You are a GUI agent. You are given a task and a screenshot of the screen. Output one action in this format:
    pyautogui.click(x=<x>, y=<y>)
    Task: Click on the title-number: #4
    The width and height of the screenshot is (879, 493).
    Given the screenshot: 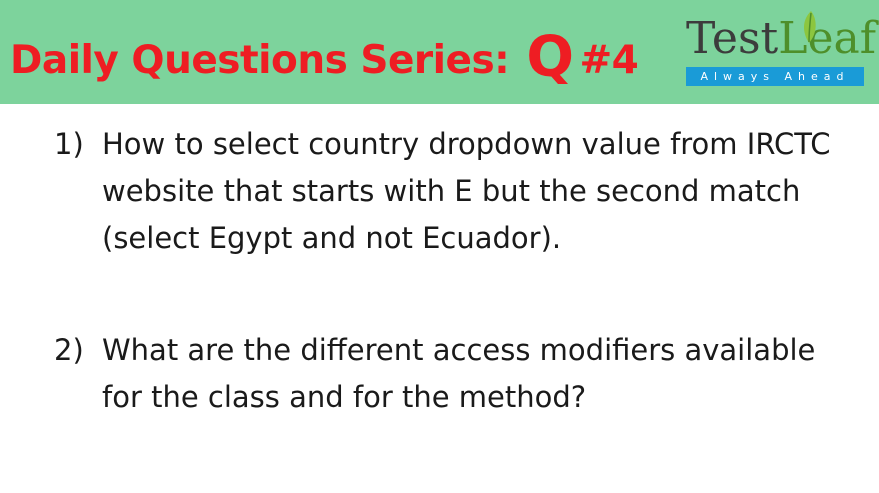 What is the action you would take?
    pyautogui.click(x=609, y=60)
    